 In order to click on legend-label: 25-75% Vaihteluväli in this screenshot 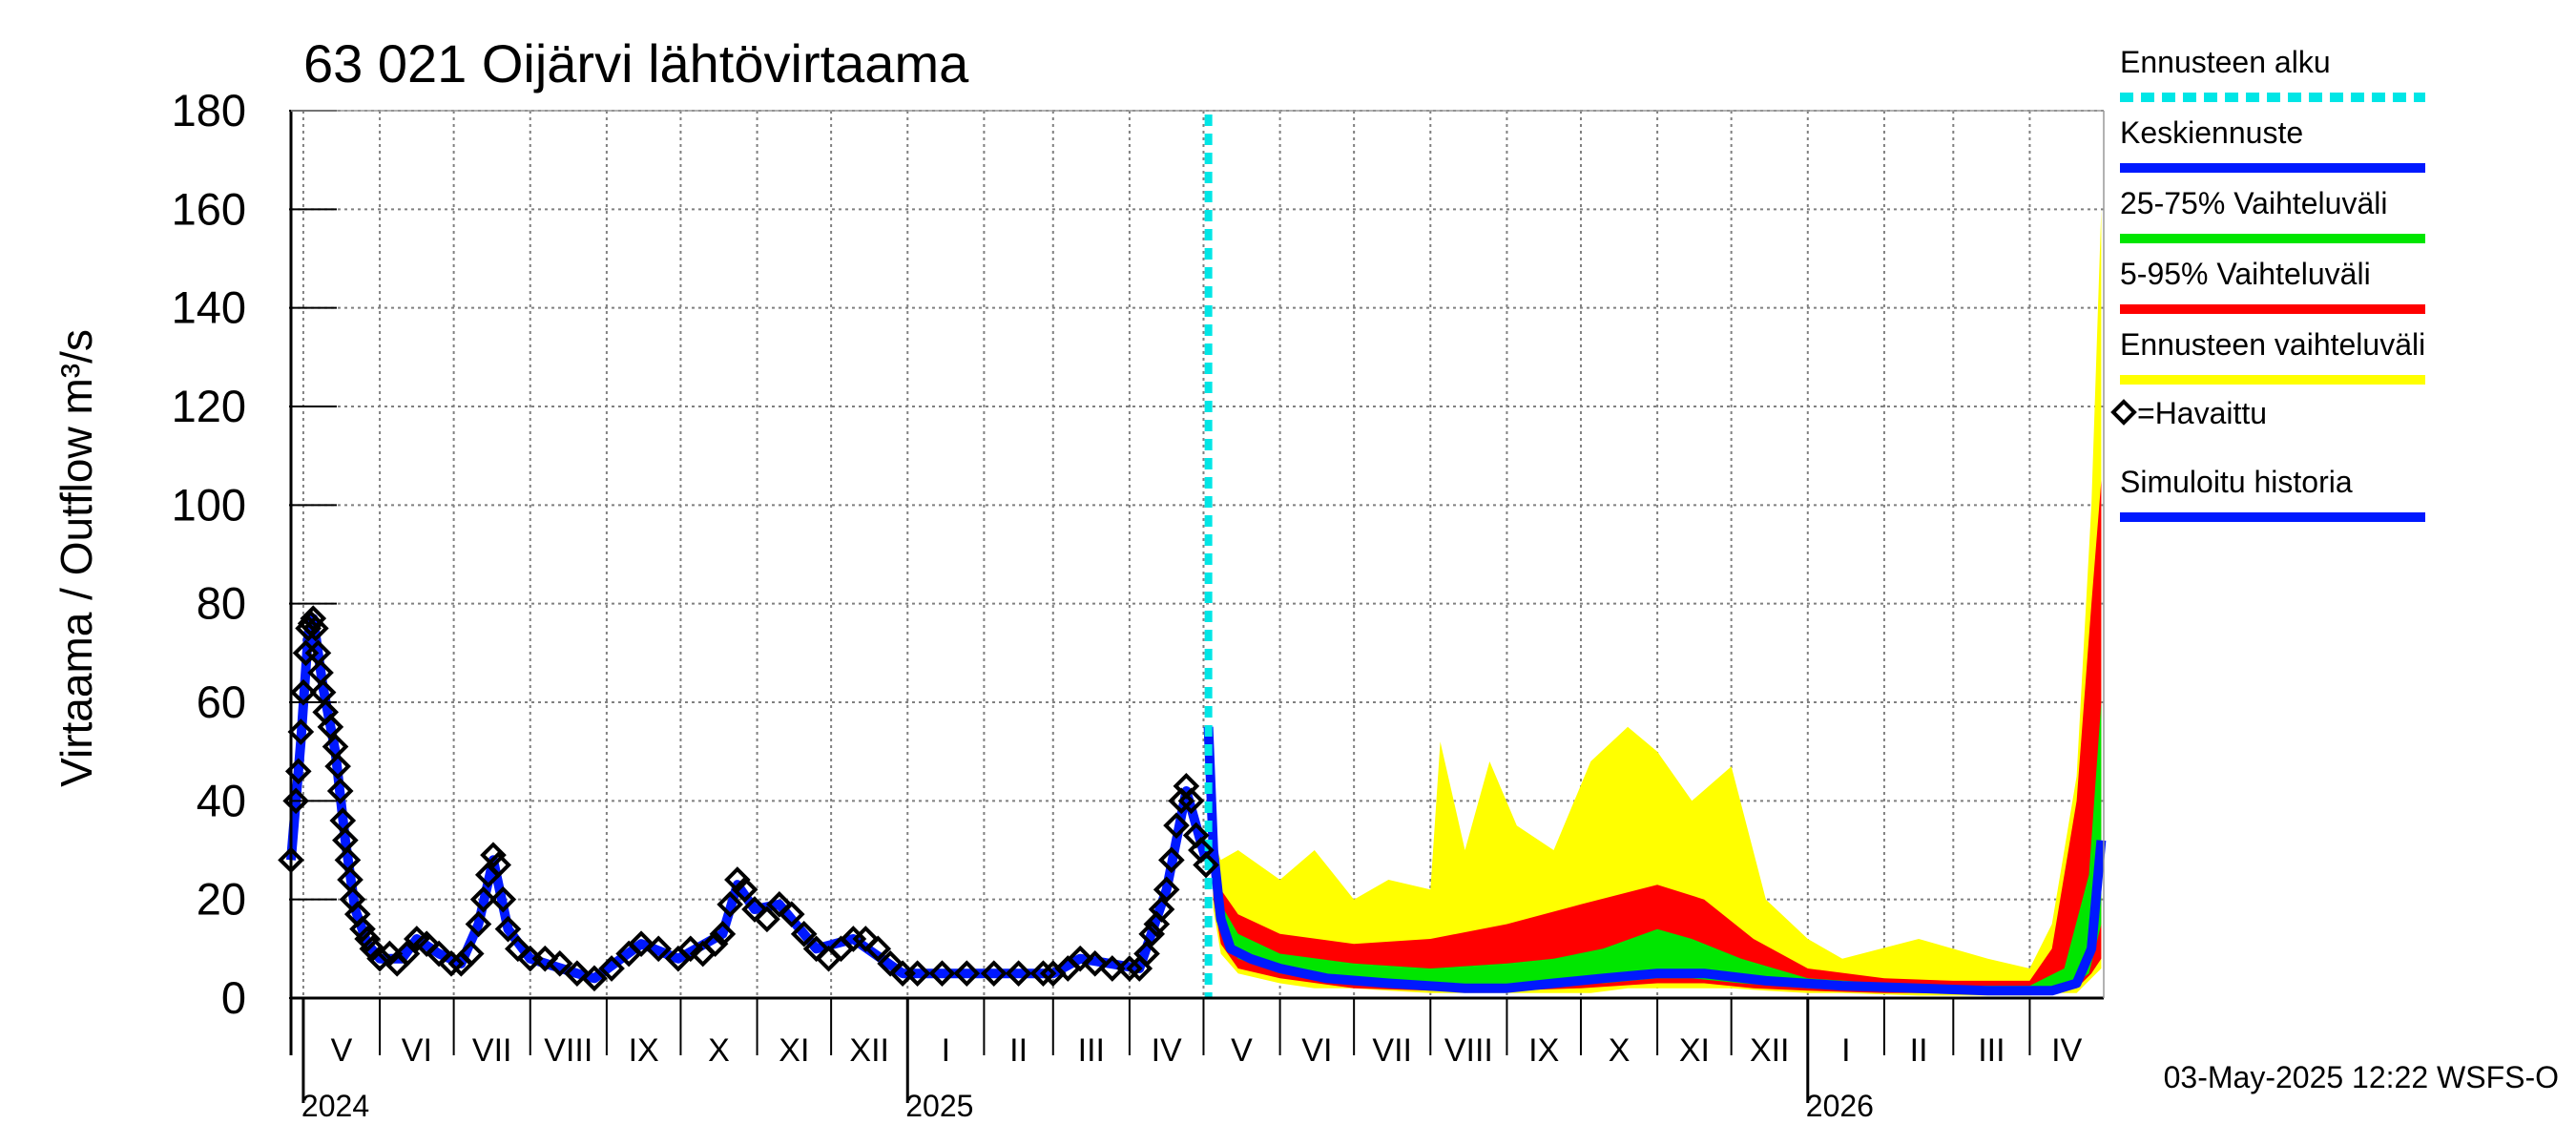, I will do `click(2253, 203)`.